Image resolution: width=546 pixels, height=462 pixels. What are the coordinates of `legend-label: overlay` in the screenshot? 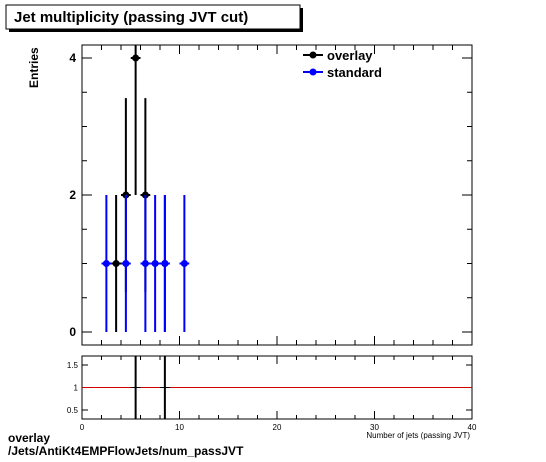 It's located at (350, 55).